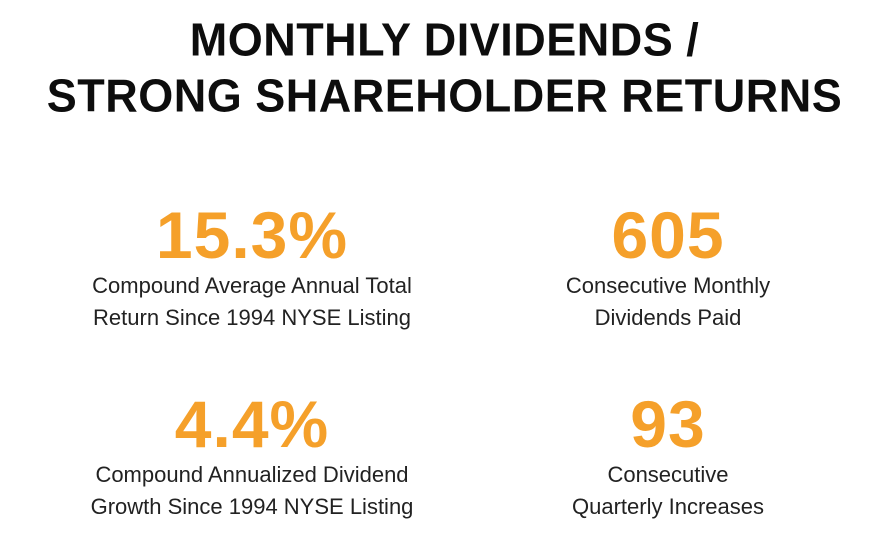  What do you see at coordinates (252, 285) in the screenshot?
I see `stat-label-line-1: Compound Average Annual Total` at bounding box center [252, 285].